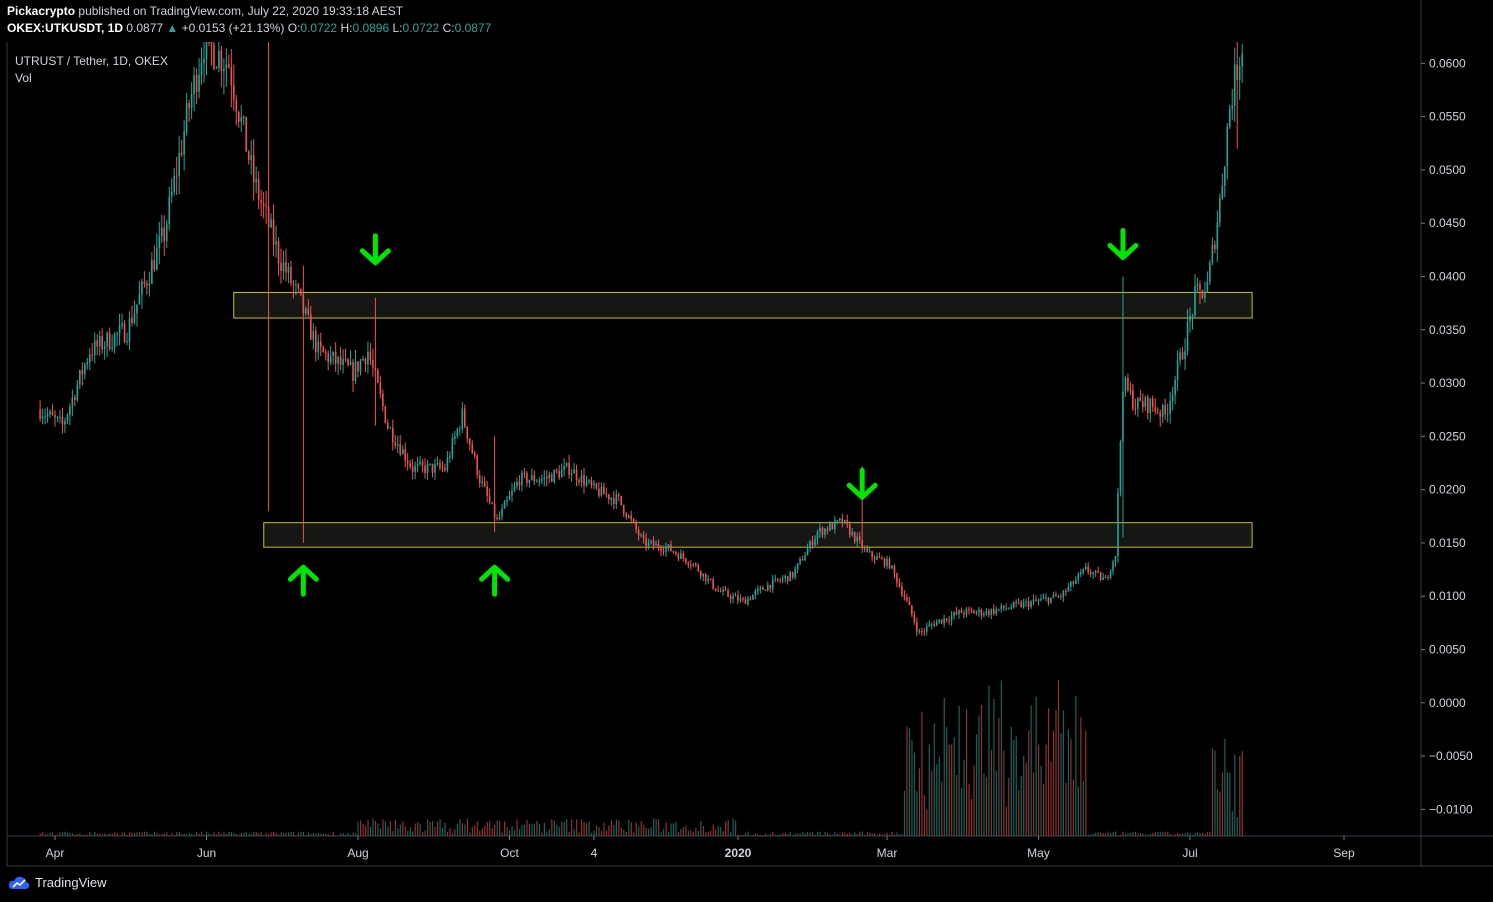  I want to click on time-axis: Apr Jun Aug Oct 4 2020 Mar May Jul Sep, so click(700, 848).